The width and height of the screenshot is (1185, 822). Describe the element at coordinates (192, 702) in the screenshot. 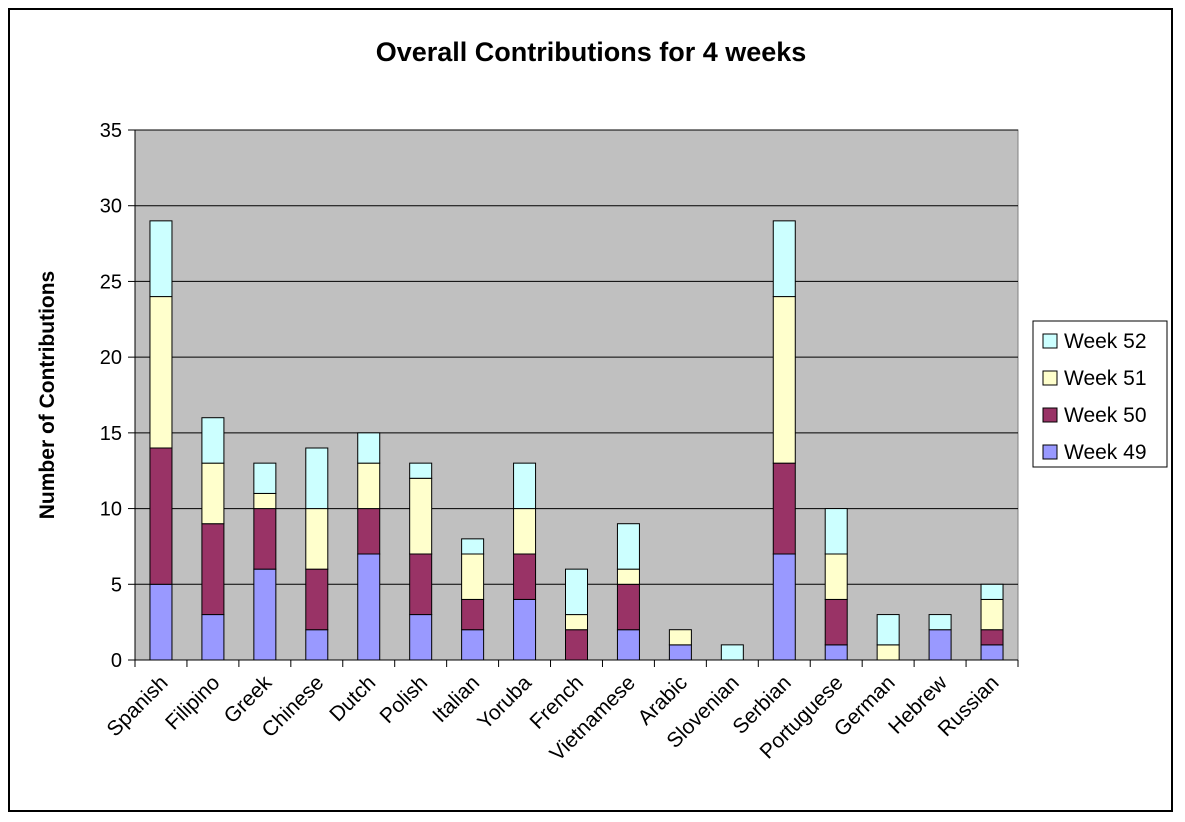

I see `x-category-label: Filipino` at that location.